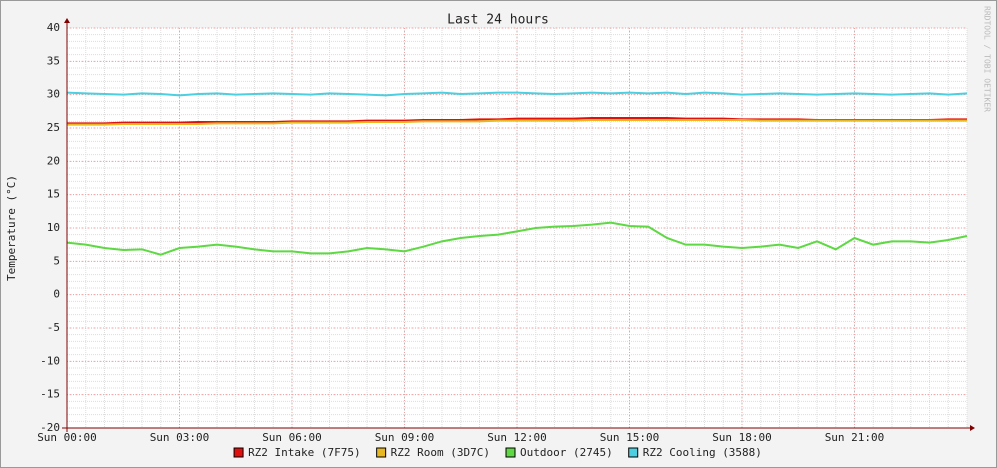 The image size is (997, 468). Describe the element at coordinates (50, 360) in the screenshot. I see `y-tick-label: -10` at that location.